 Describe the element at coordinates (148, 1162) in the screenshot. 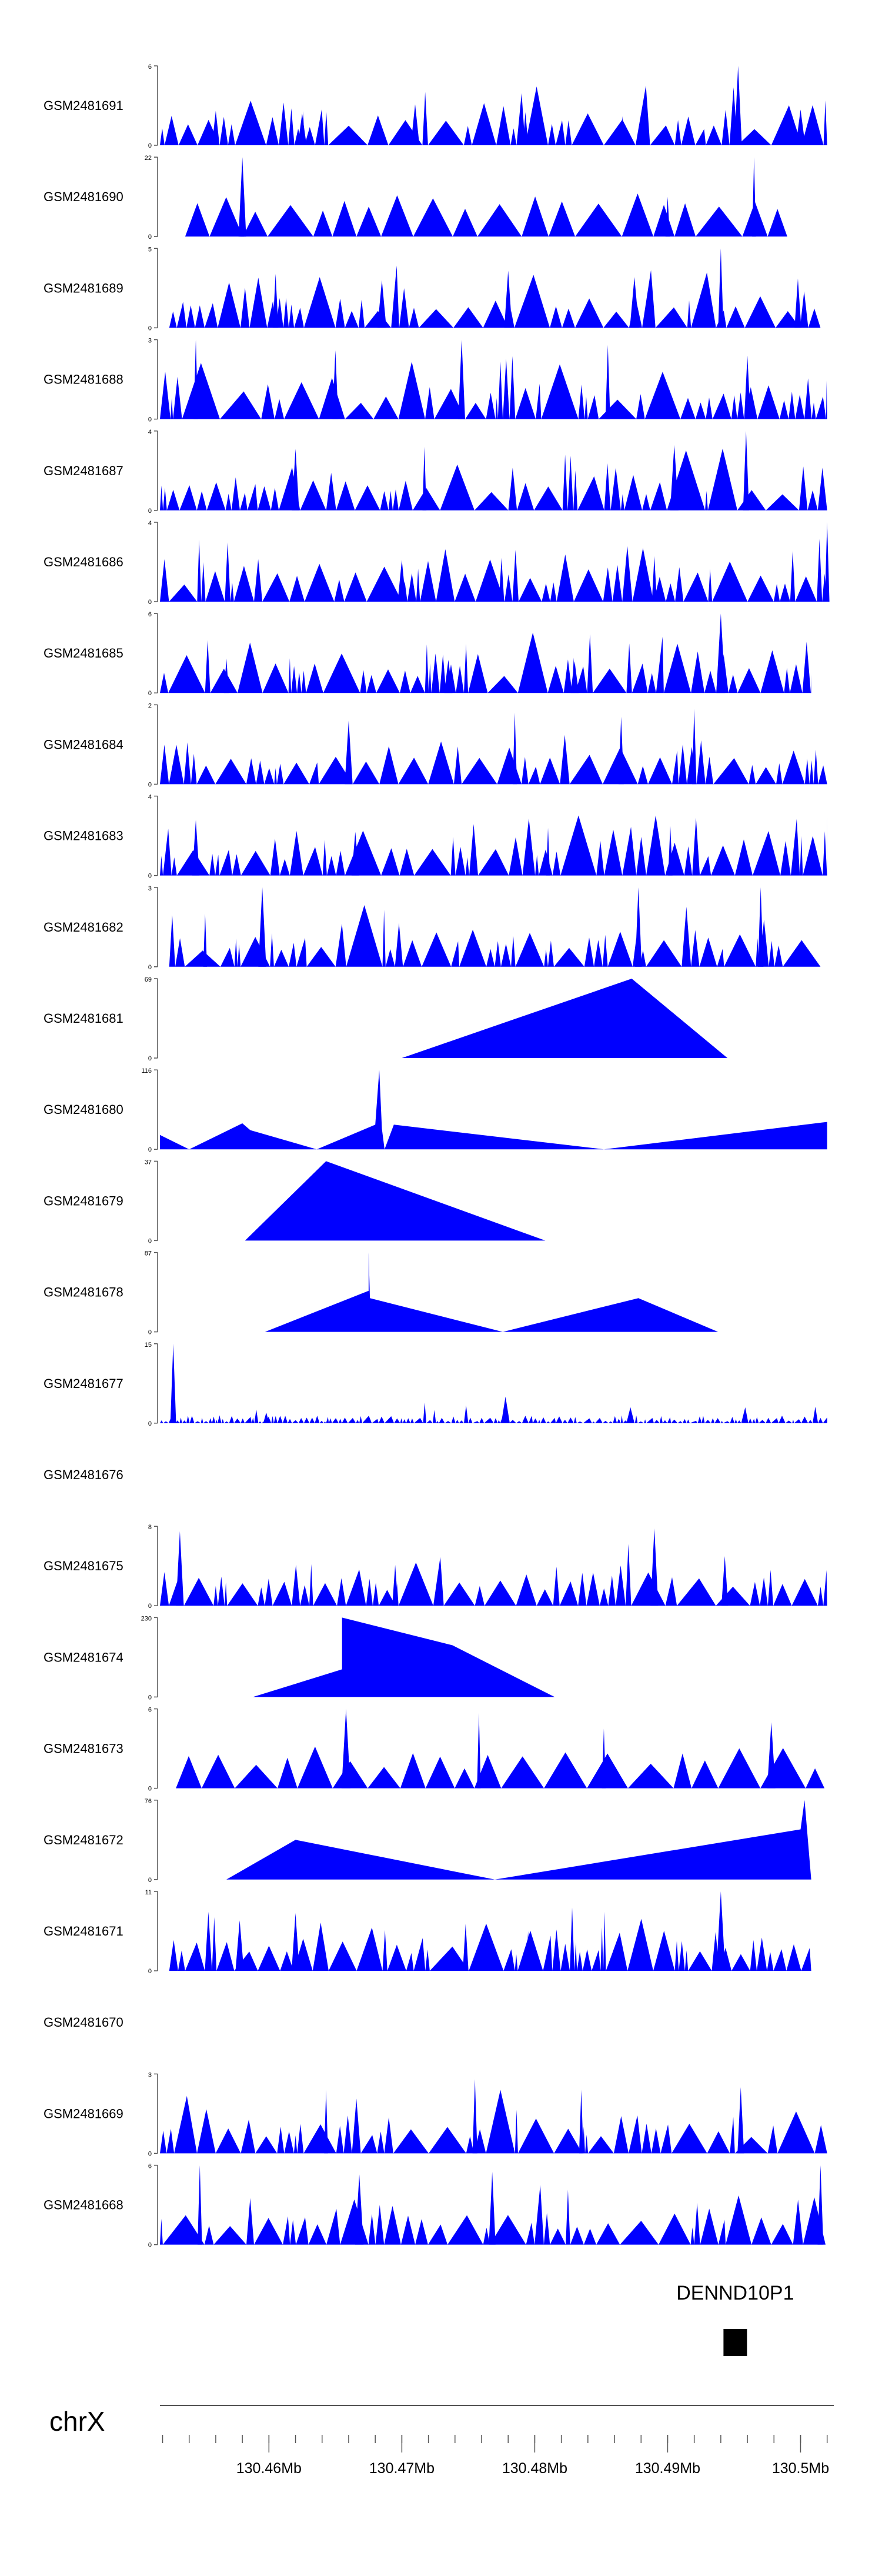

I see `y-max-label: 37` at that location.